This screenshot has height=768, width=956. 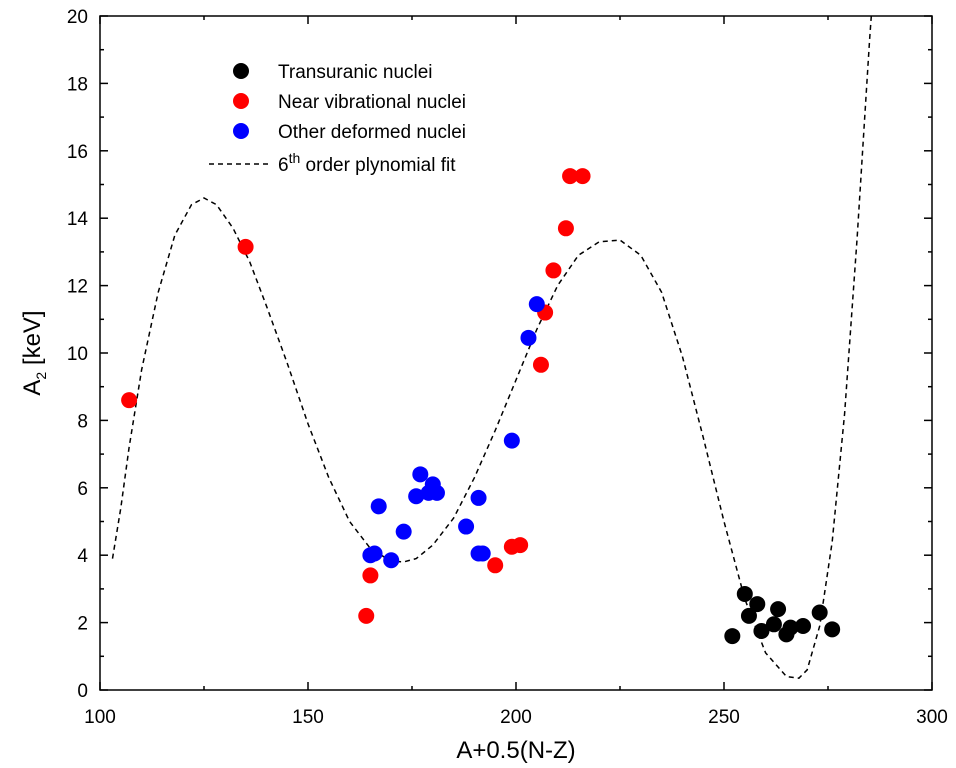 I want to click on y-axis-title-main: A, so click(x=32, y=388).